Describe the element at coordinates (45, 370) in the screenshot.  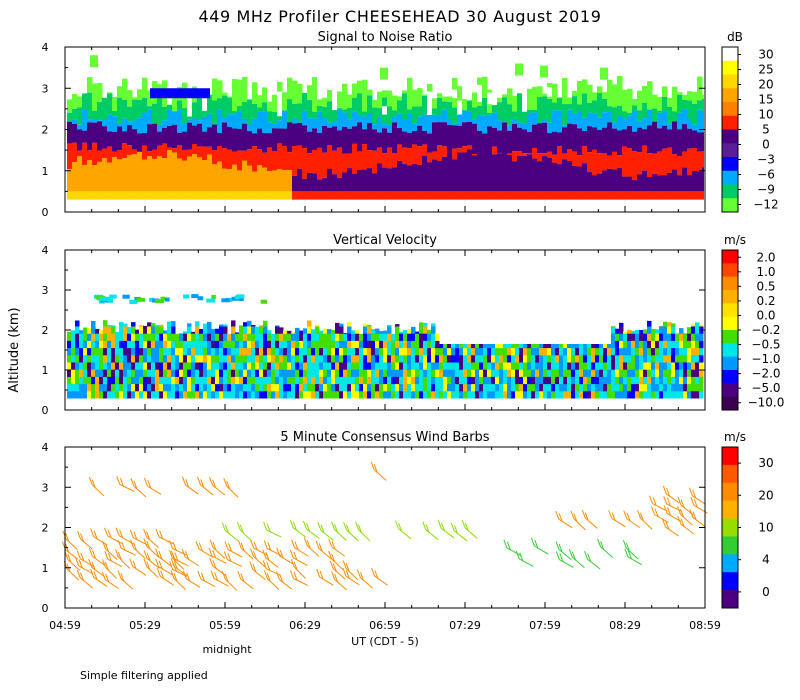
I see `y-tick-label: 1` at that location.